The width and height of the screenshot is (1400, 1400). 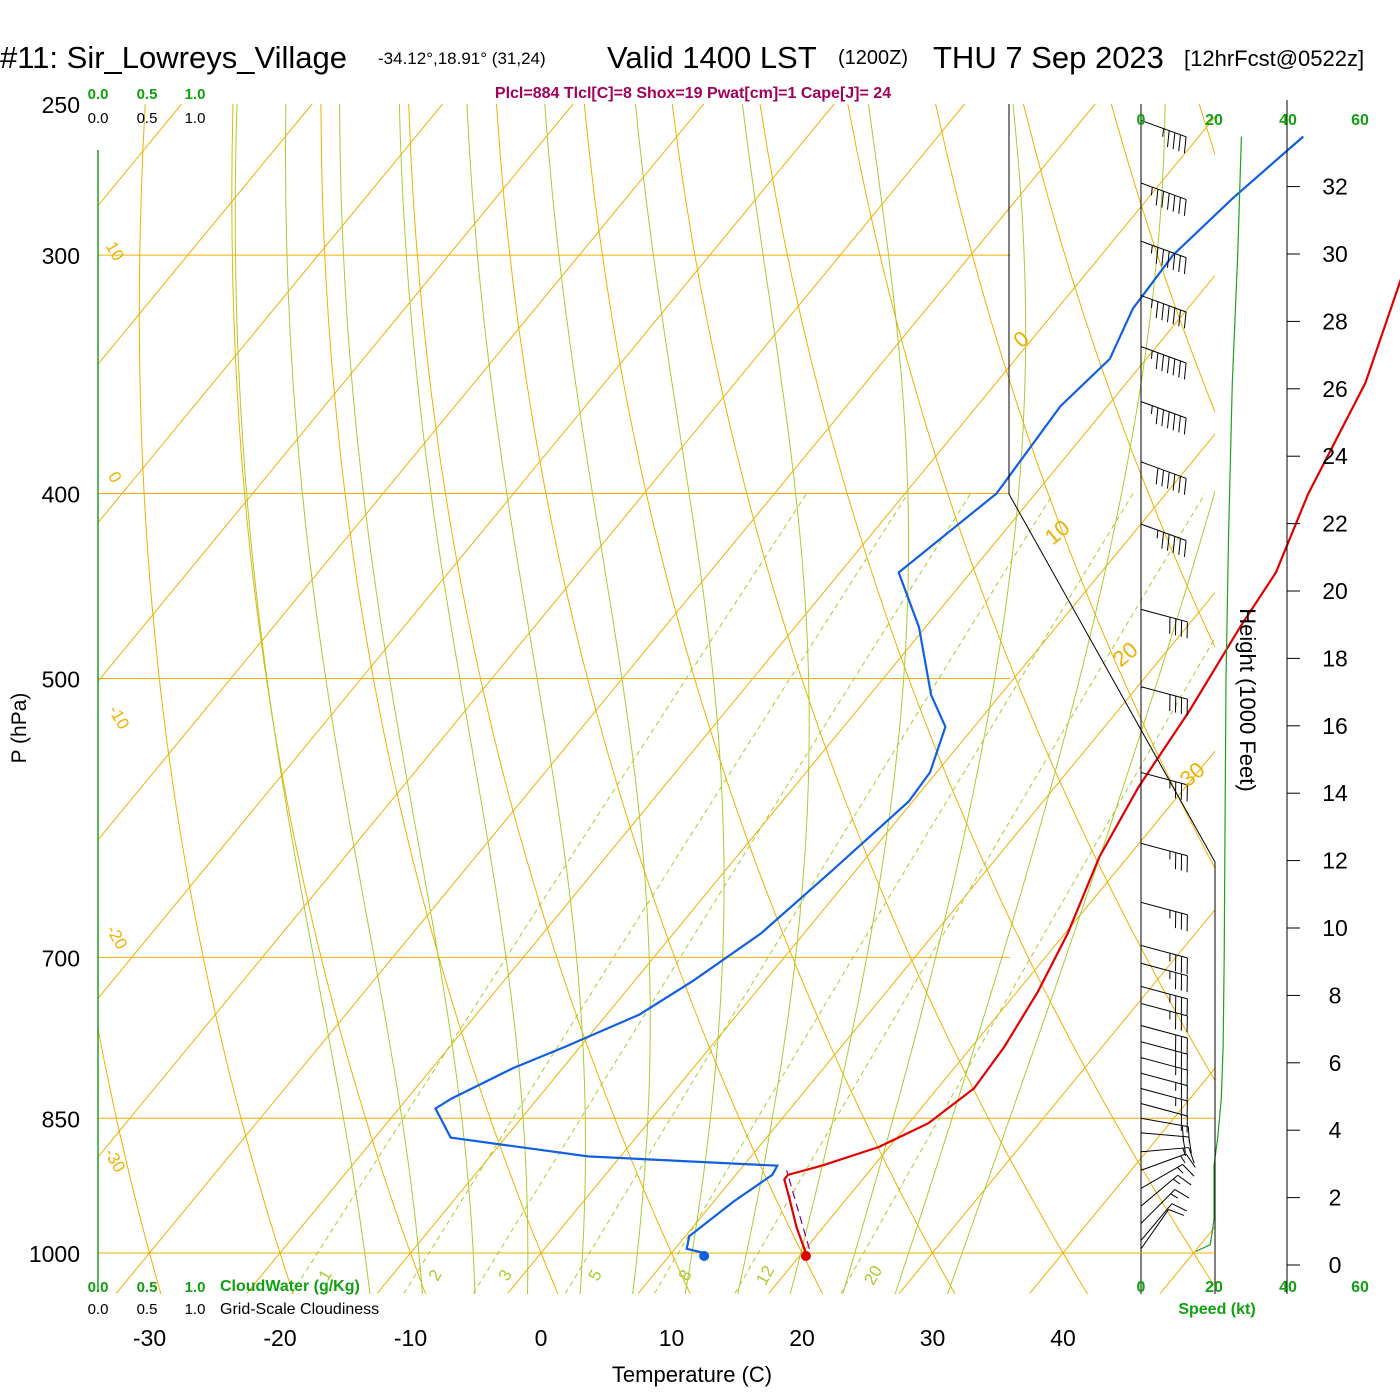 I want to click on moist-adiabat-label: 10, so click(x=1057, y=532).